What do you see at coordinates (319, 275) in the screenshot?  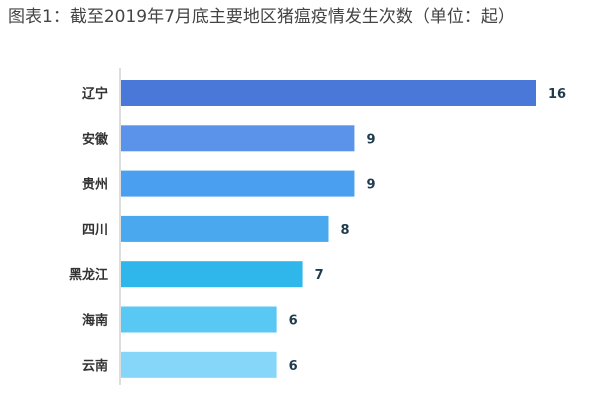 I see `value-label-4: 7` at bounding box center [319, 275].